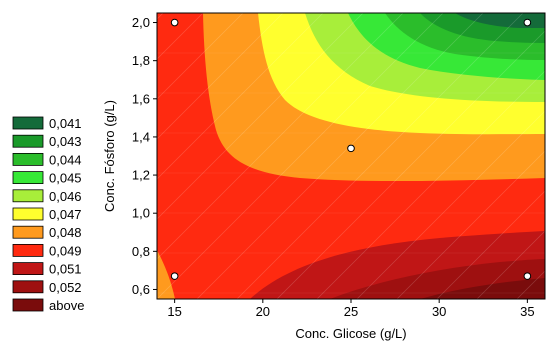 This screenshot has height=347, width=547. I want to click on x-tick-label: 25, so click(351, 311).